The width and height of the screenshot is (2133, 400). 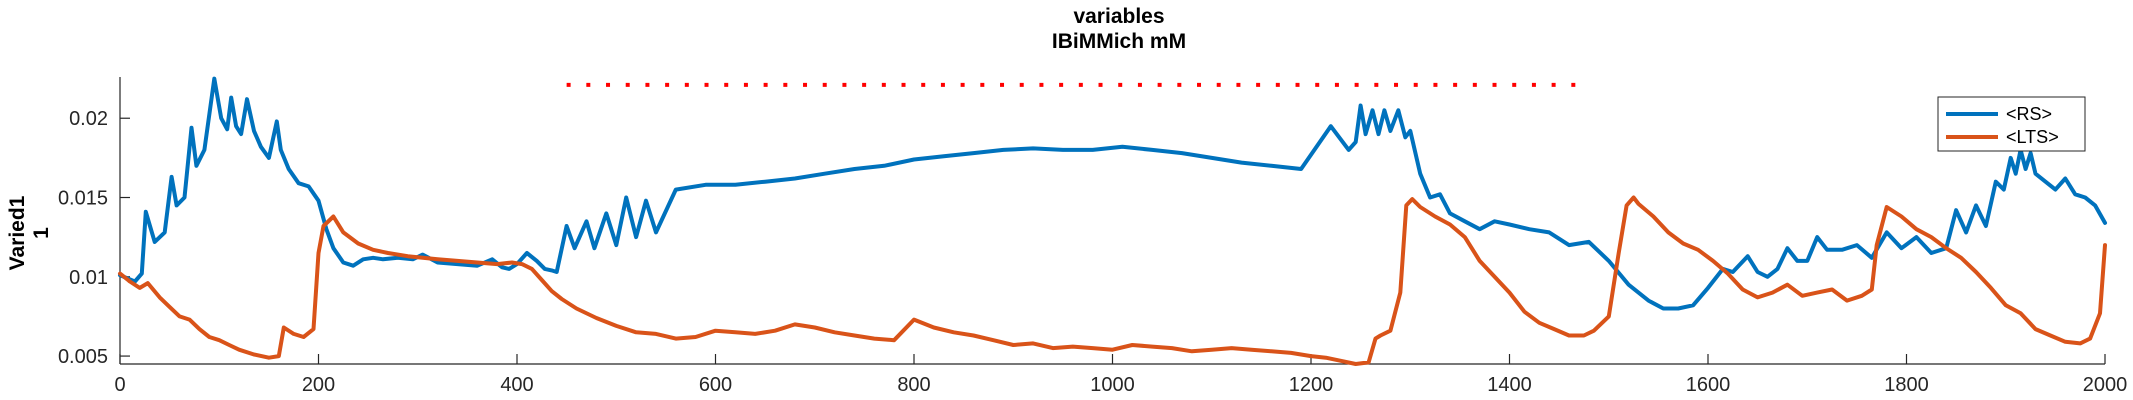 I want to click on x-tick-label-1200: 1200, so click(x=1311, y=385).